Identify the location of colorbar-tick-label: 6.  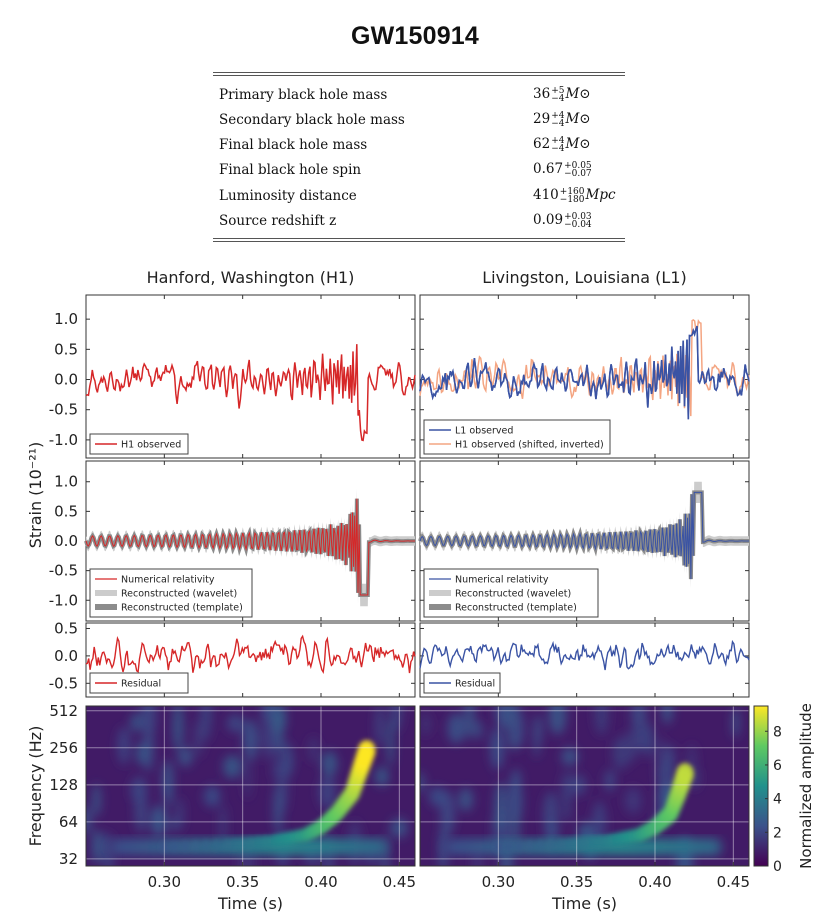
(777, 766).